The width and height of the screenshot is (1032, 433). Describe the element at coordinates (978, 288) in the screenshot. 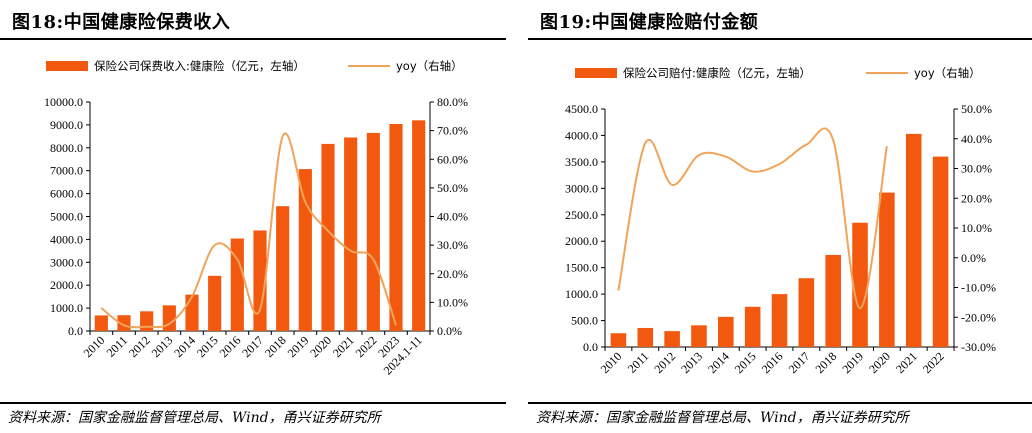

I see `y-right-tick-label: -10.0%` at that location.